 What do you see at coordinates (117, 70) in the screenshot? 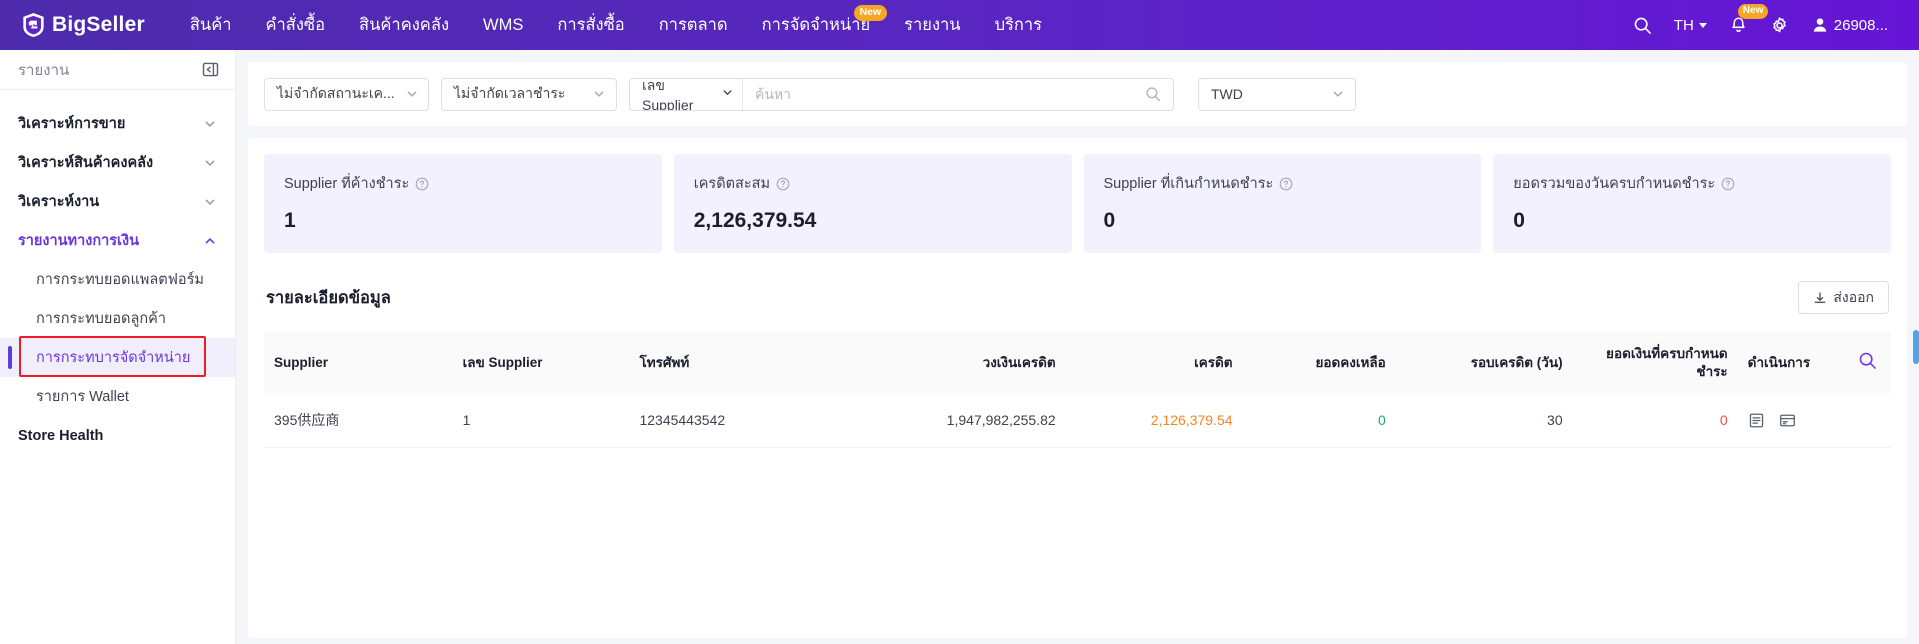
I see `sidebar-header: รายงาน` at bounding box center [117, 70].